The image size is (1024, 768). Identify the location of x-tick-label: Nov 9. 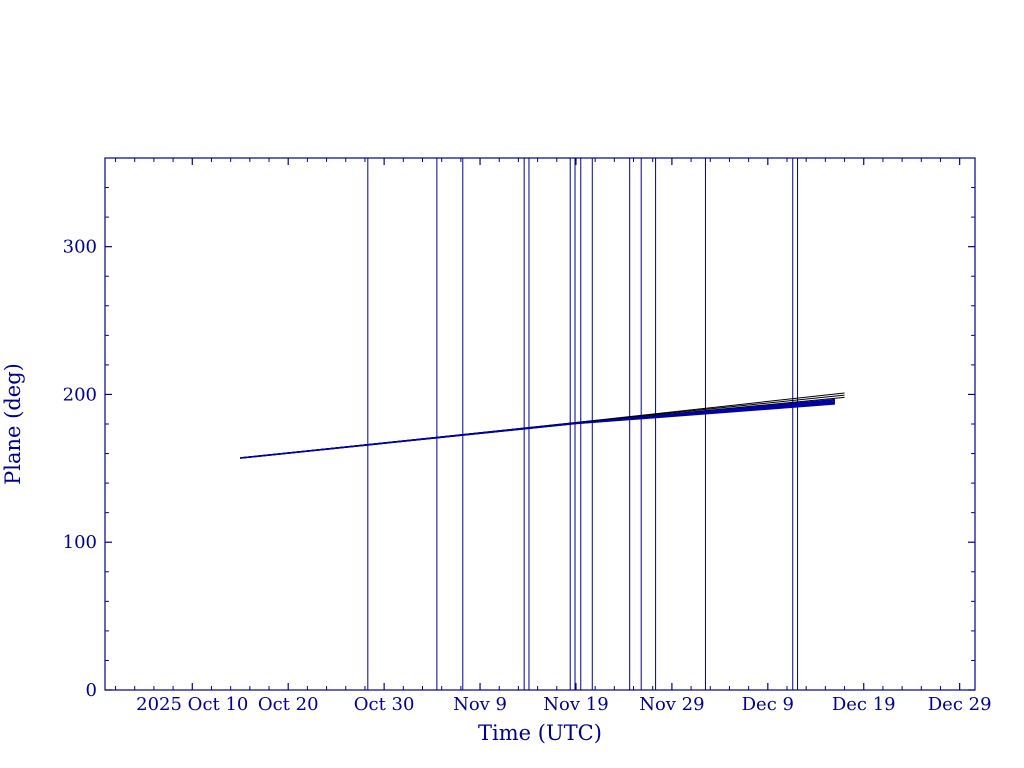
(480, 704).